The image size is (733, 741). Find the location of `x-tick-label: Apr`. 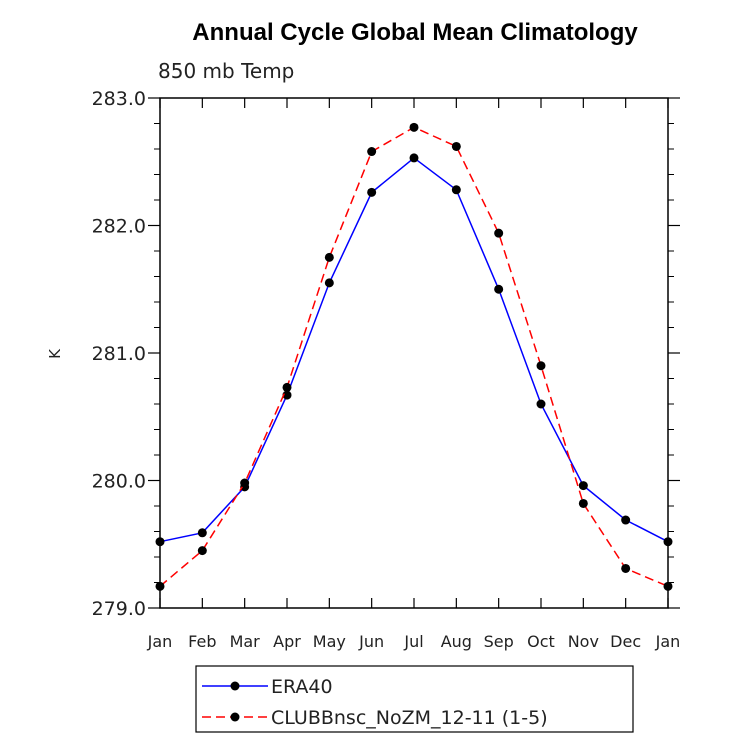

x-tick-label: Apr is located at coordinates (287, 641).